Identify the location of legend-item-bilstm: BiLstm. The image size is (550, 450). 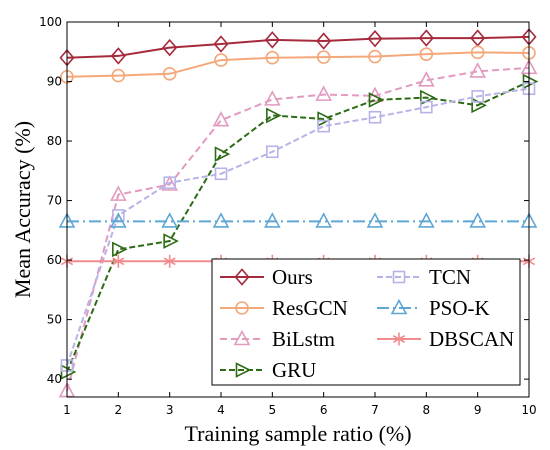
(277, 339).